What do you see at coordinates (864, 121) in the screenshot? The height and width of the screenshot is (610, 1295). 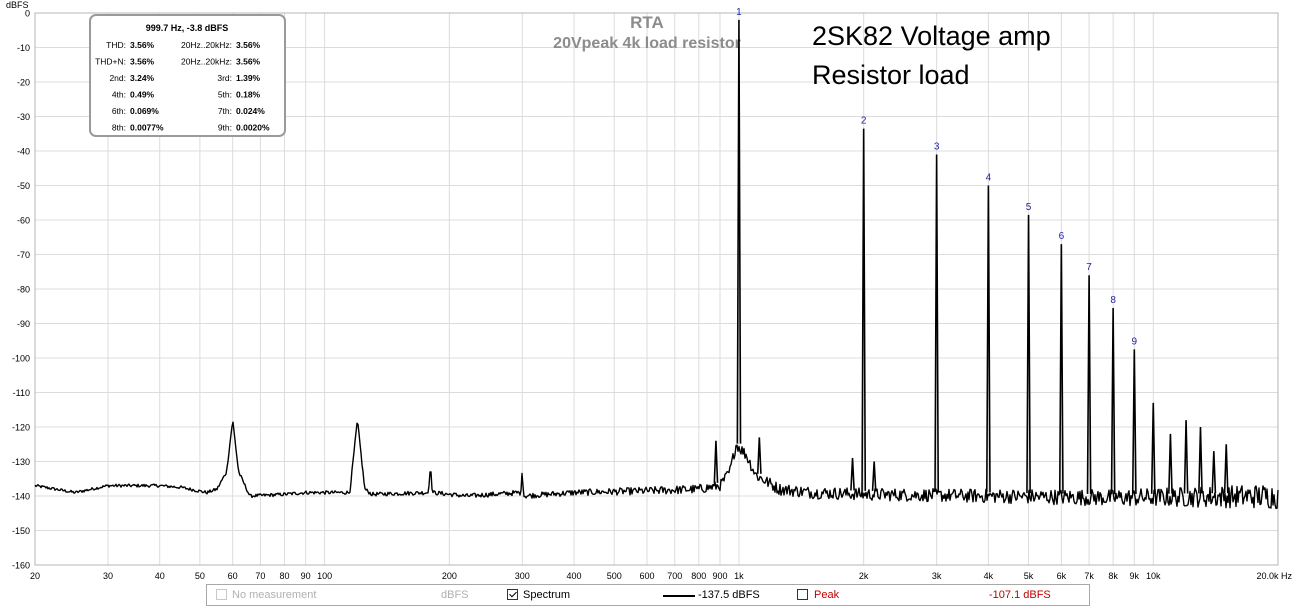 I see `harmonic-marker-label: 2` at bounding box center [864, 121].